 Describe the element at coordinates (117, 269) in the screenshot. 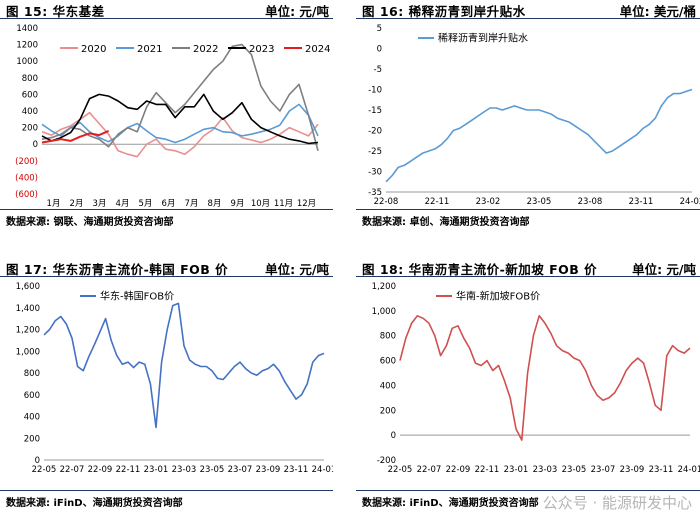

I see `panel-17-title: 图 17: 华东沥青主流价-韩国 FOB 价` at that location.